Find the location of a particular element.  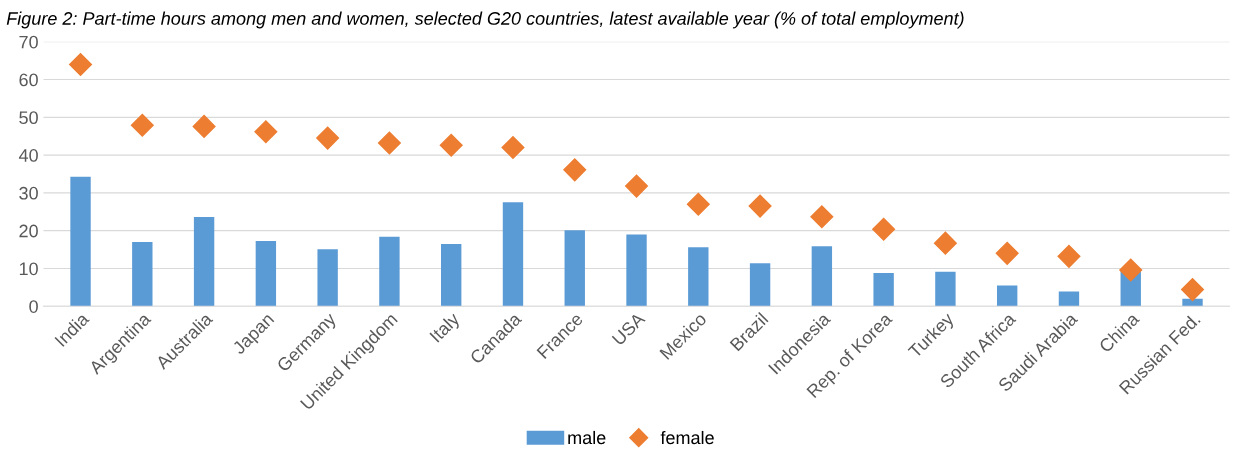

x-tick-label: Italy is located at coordinates (446, 328).